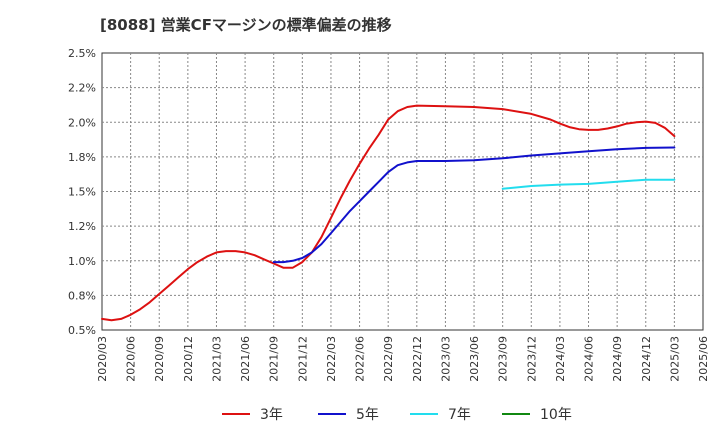  What do you see at coordinates (531, 359) in the screenshot?
I see `x-tick-label: 2023/12` at bounding box center [531, 359].